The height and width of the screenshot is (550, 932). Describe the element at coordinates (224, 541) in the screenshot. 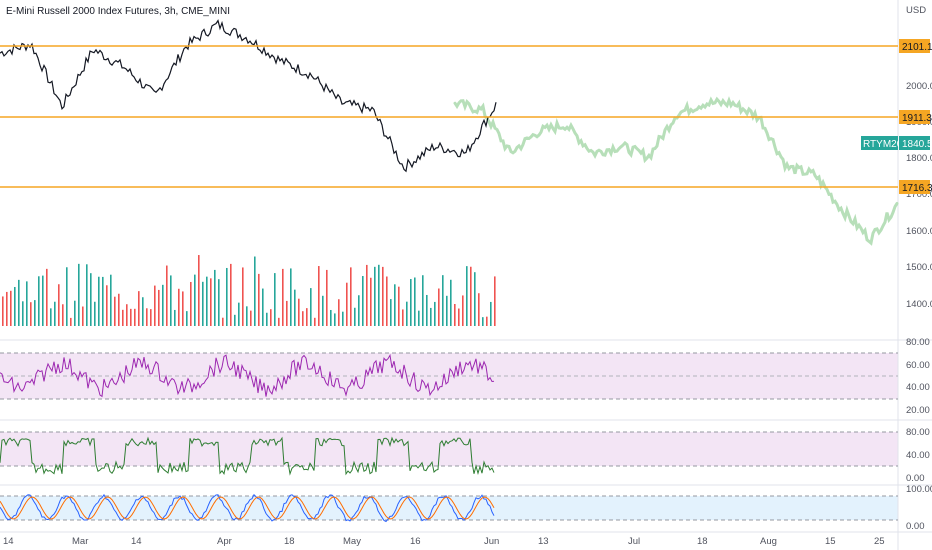

I see `time-label-3: Apr` at that location.